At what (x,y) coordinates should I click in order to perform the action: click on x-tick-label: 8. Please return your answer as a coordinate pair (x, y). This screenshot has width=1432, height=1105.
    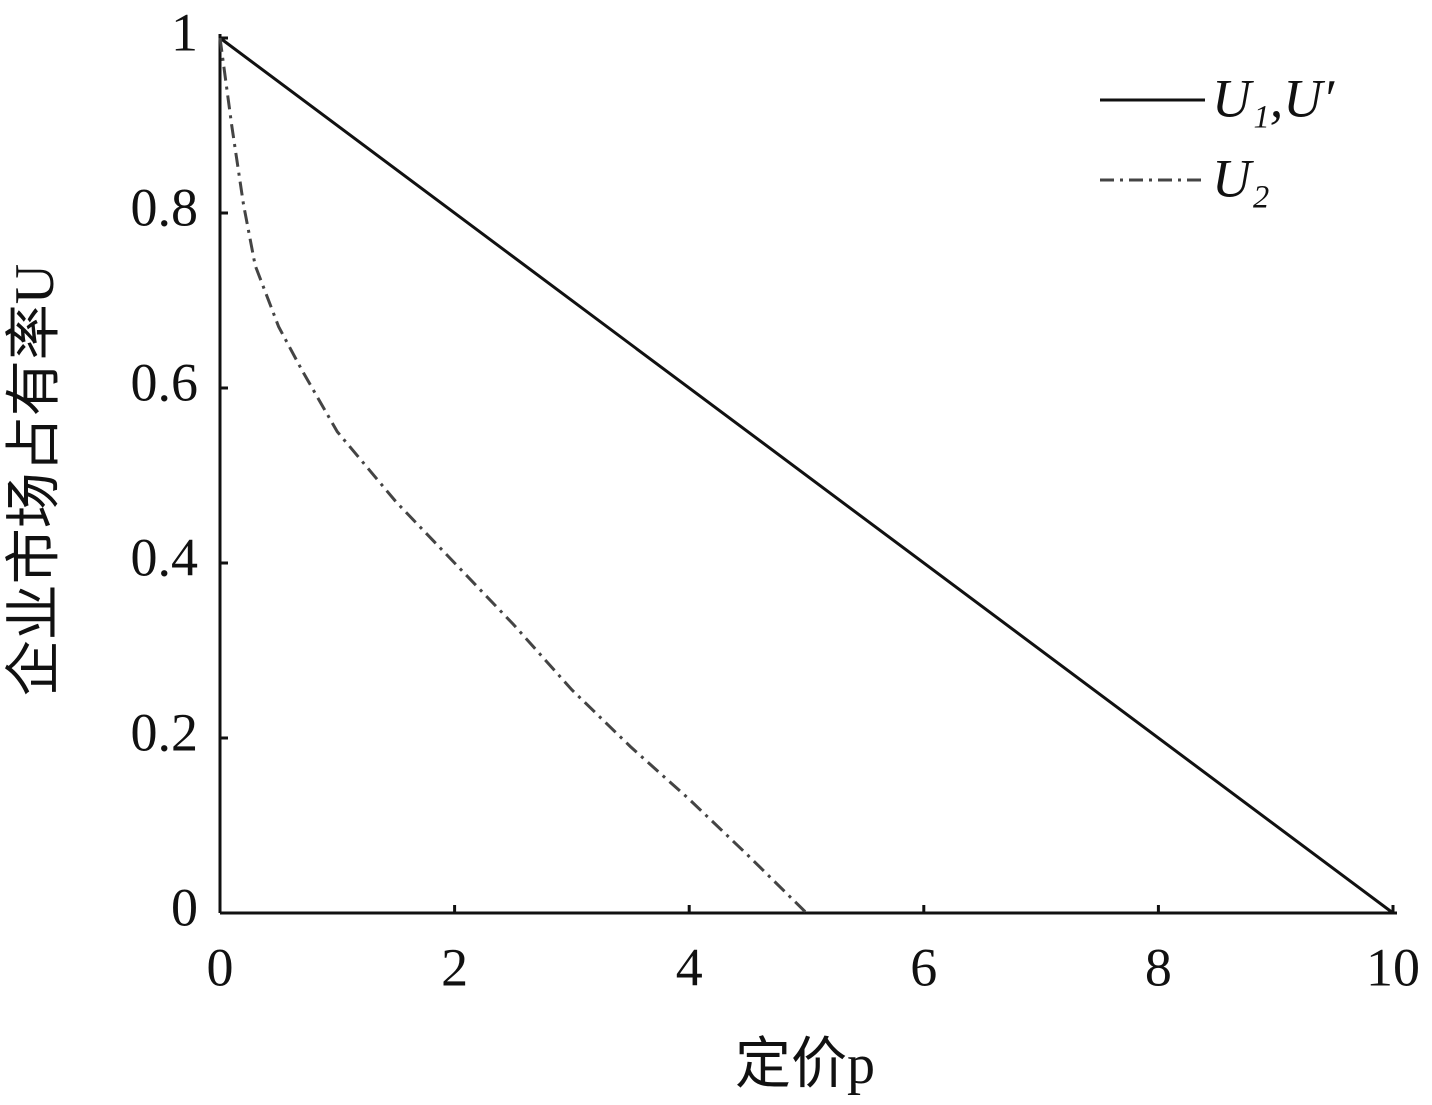
    Looking at the image, I should click on (1158, 967).